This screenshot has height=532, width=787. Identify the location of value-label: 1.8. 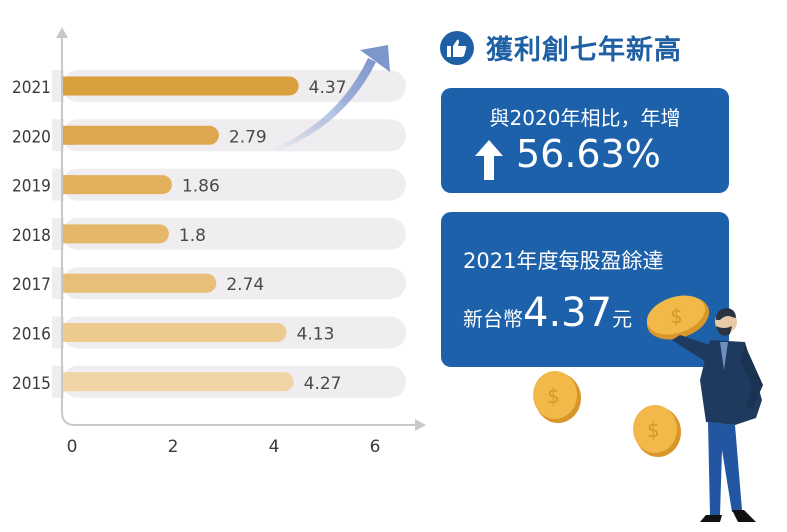
(192, 236).